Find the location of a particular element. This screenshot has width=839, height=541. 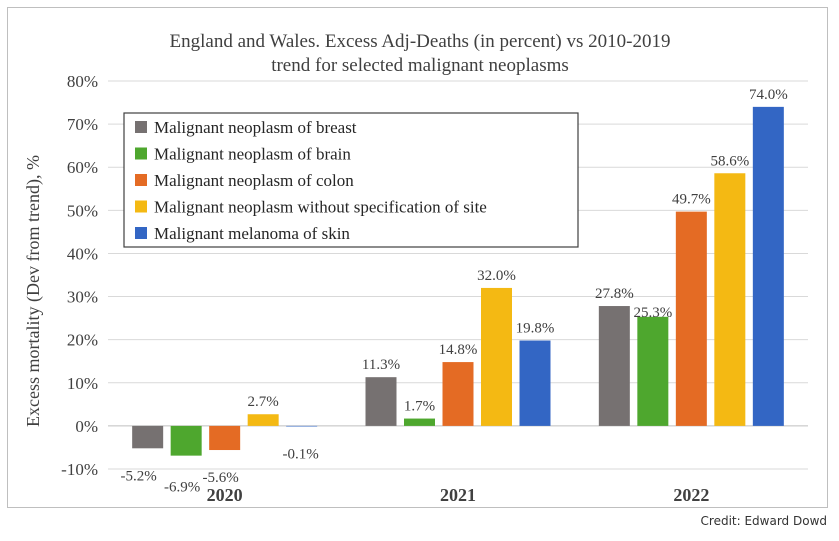

credit-text: Credit: Edward Dowd is located at coordinates (763, 521).